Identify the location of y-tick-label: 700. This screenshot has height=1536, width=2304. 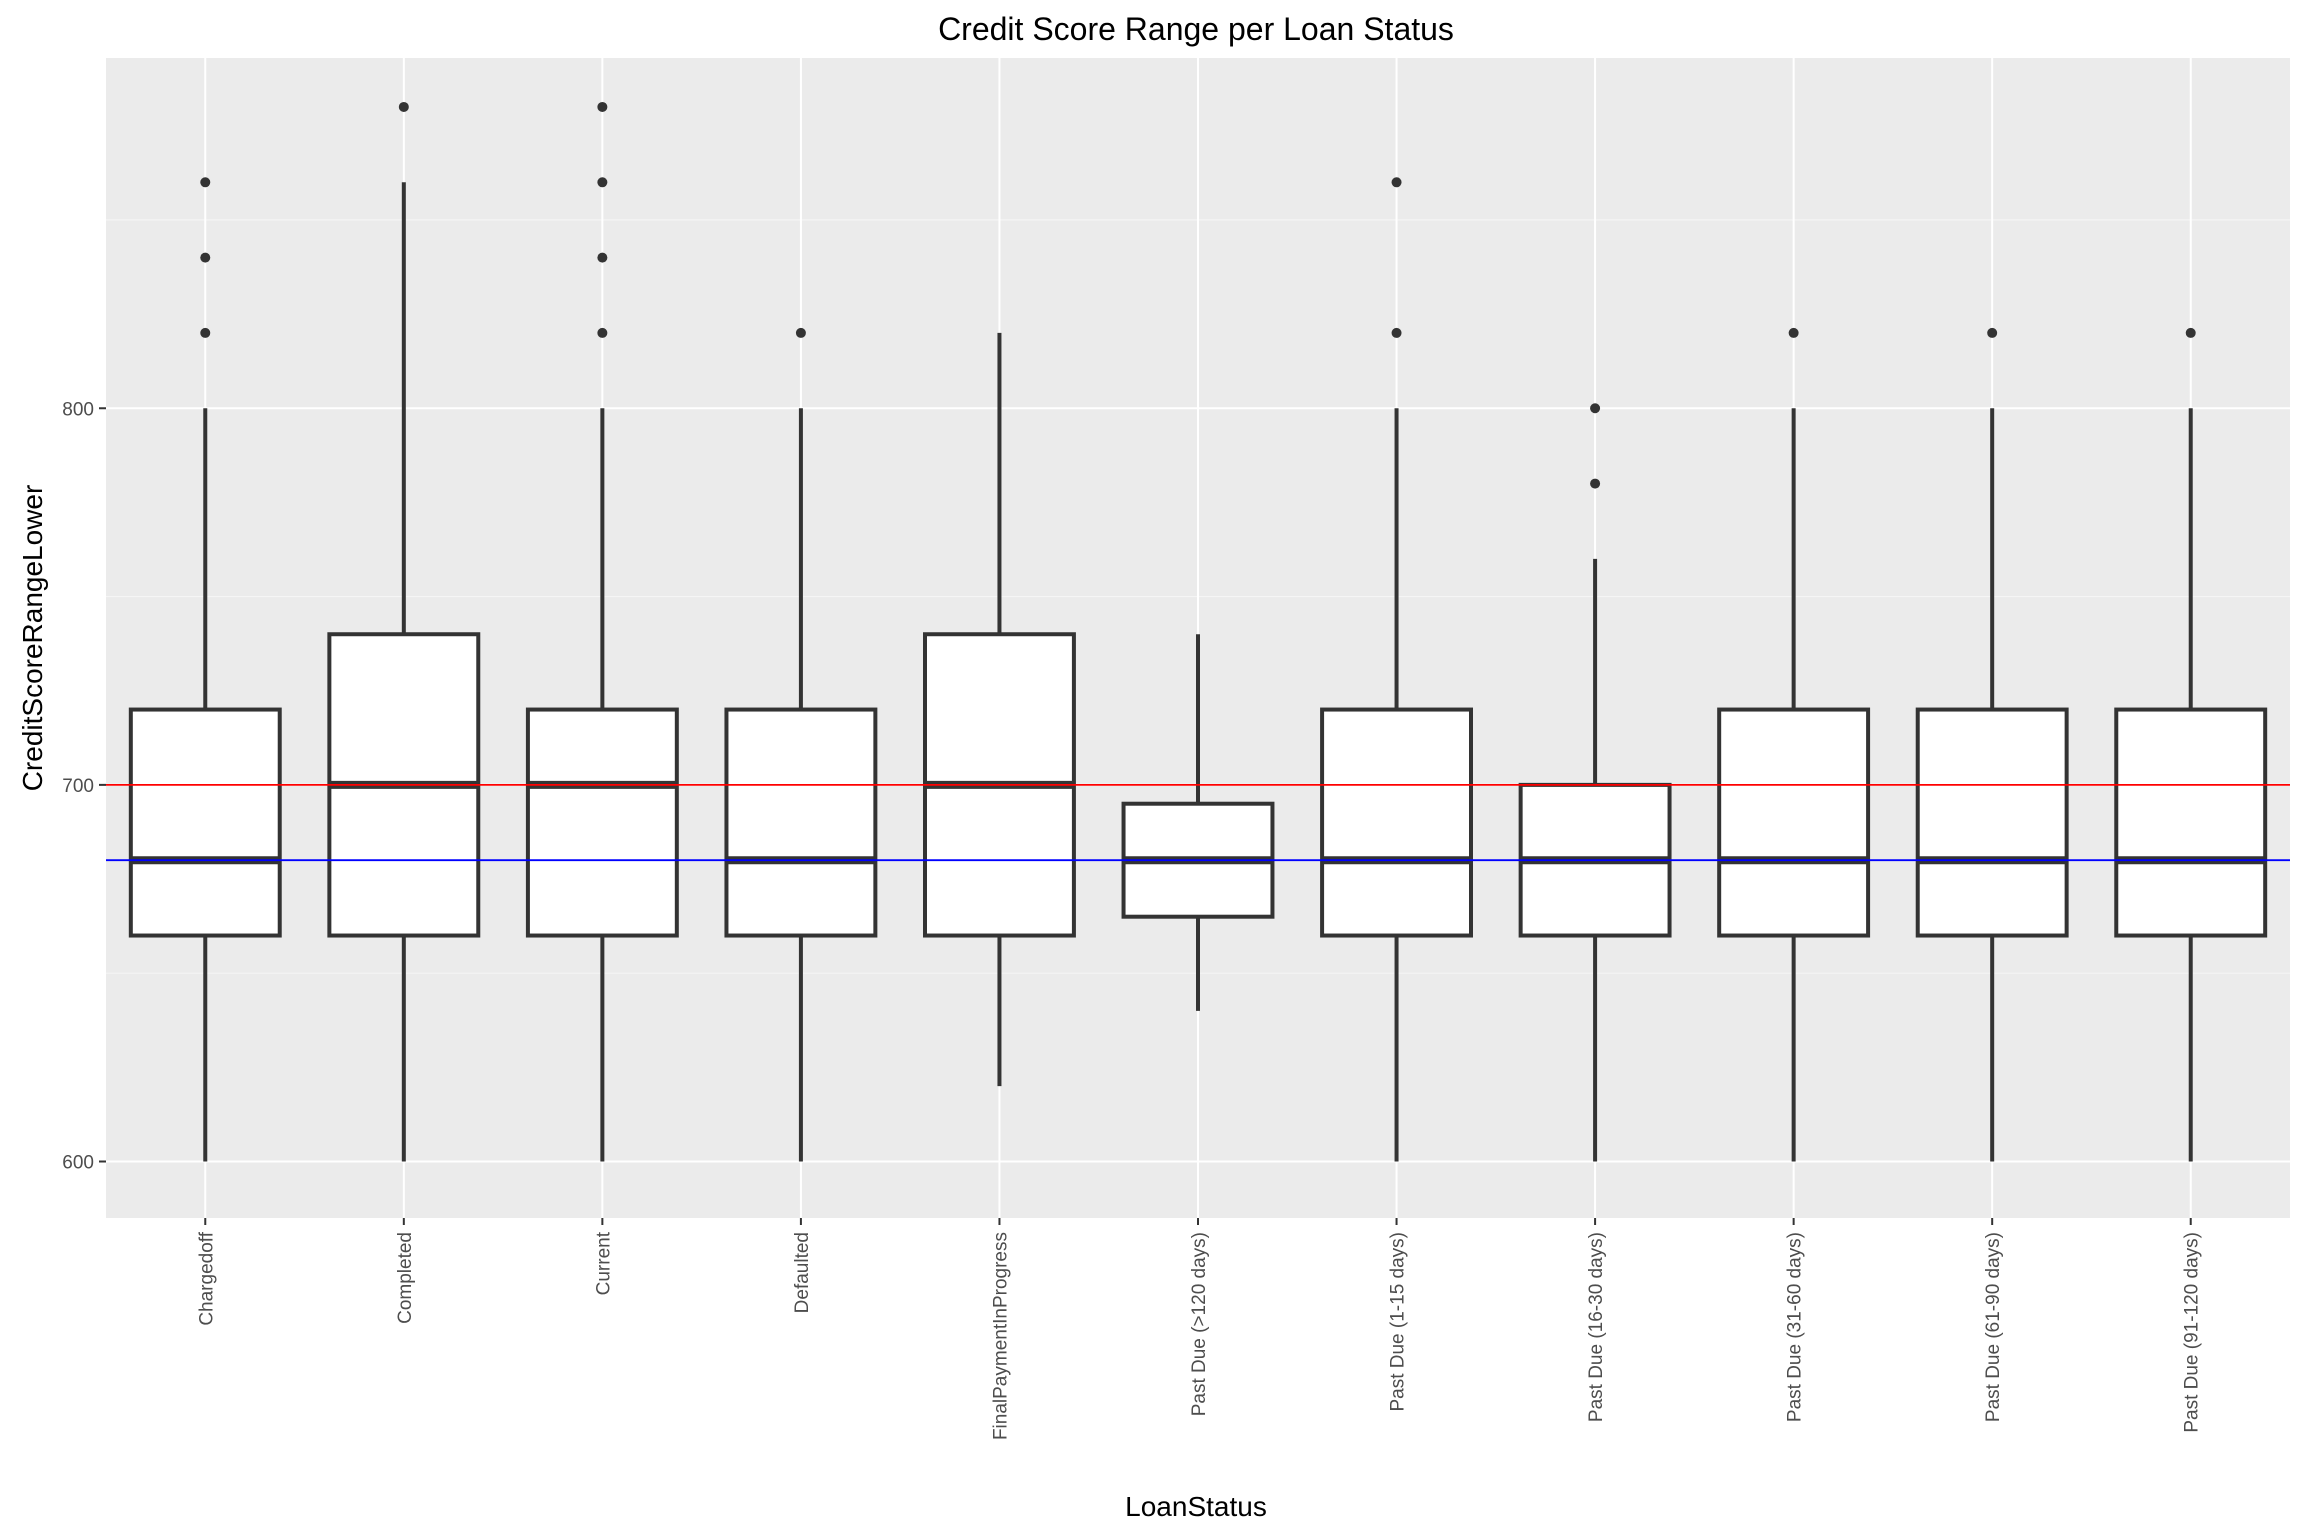
(78, 786).